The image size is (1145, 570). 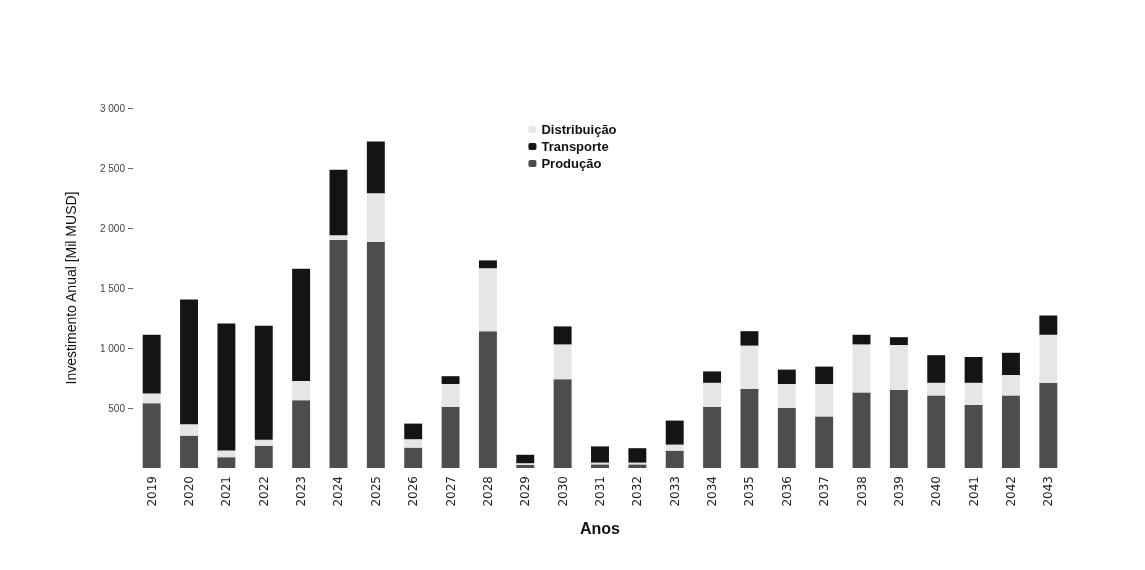 I want to click on y-tick-label: 500, so click(x=117, y=408).